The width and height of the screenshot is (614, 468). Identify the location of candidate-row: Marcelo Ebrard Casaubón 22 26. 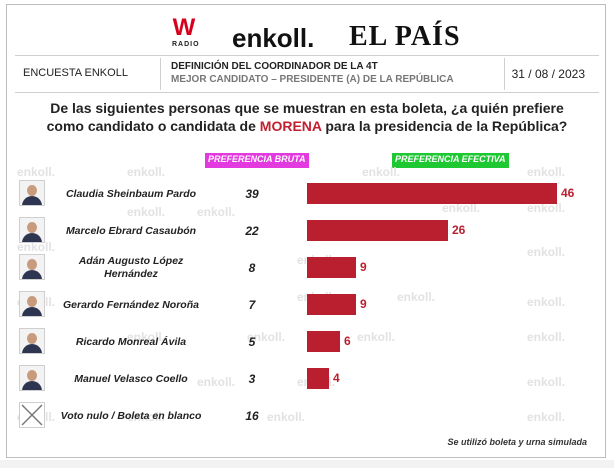
(306, 231).